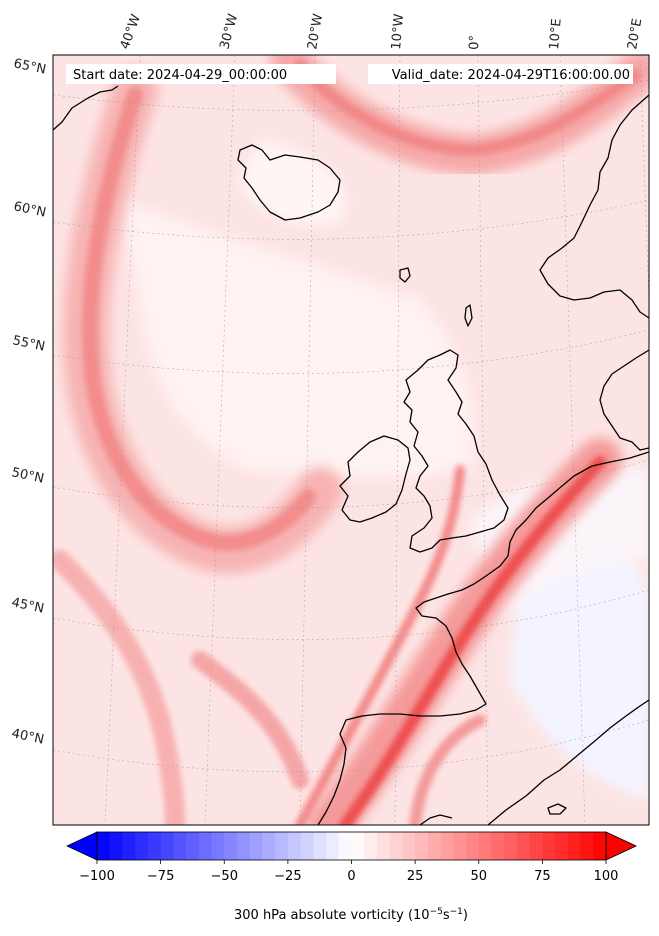  Describe the element at coordinates (180, 75) in the screenshot. I see `start-date-label: Start date: 2024-04-29_00:00:00` at that location.